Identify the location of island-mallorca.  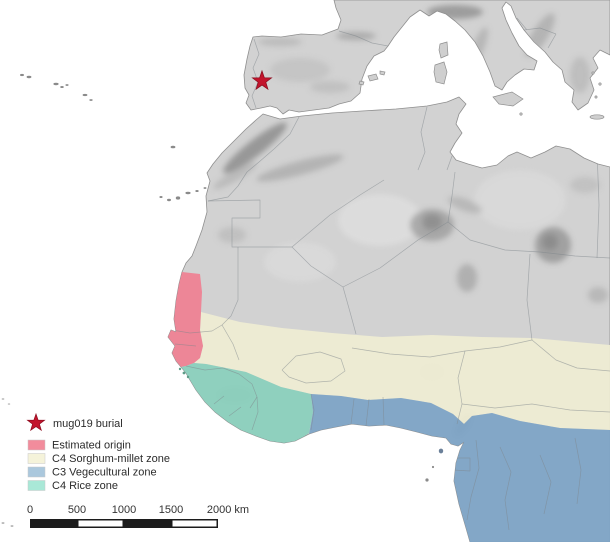
(373, 77).